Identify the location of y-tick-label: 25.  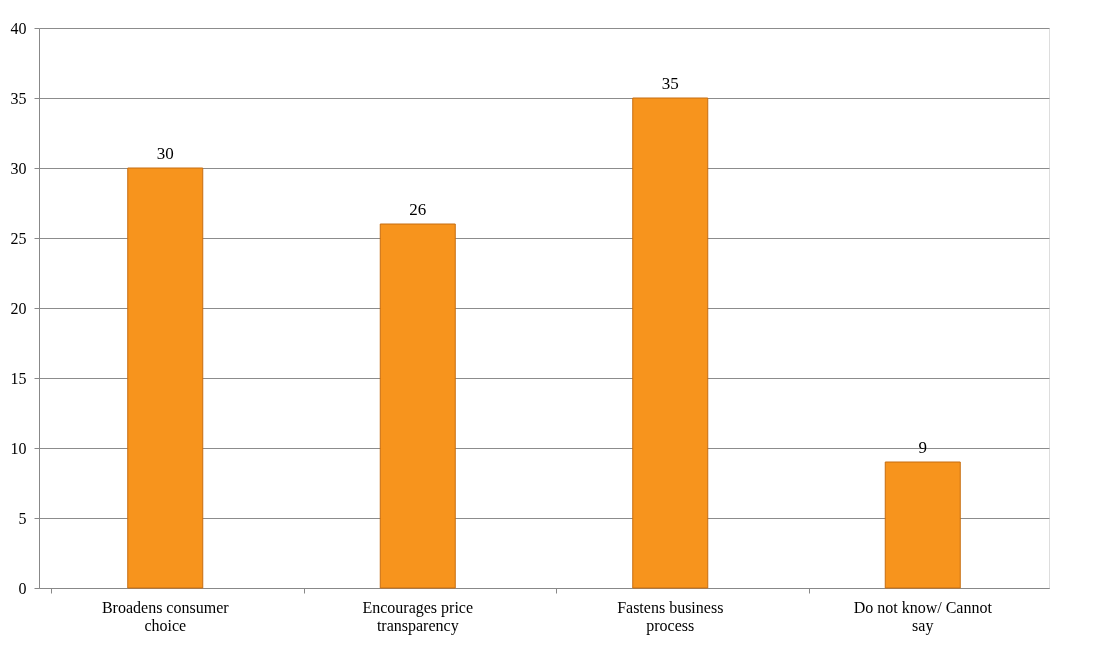
(18, 238).